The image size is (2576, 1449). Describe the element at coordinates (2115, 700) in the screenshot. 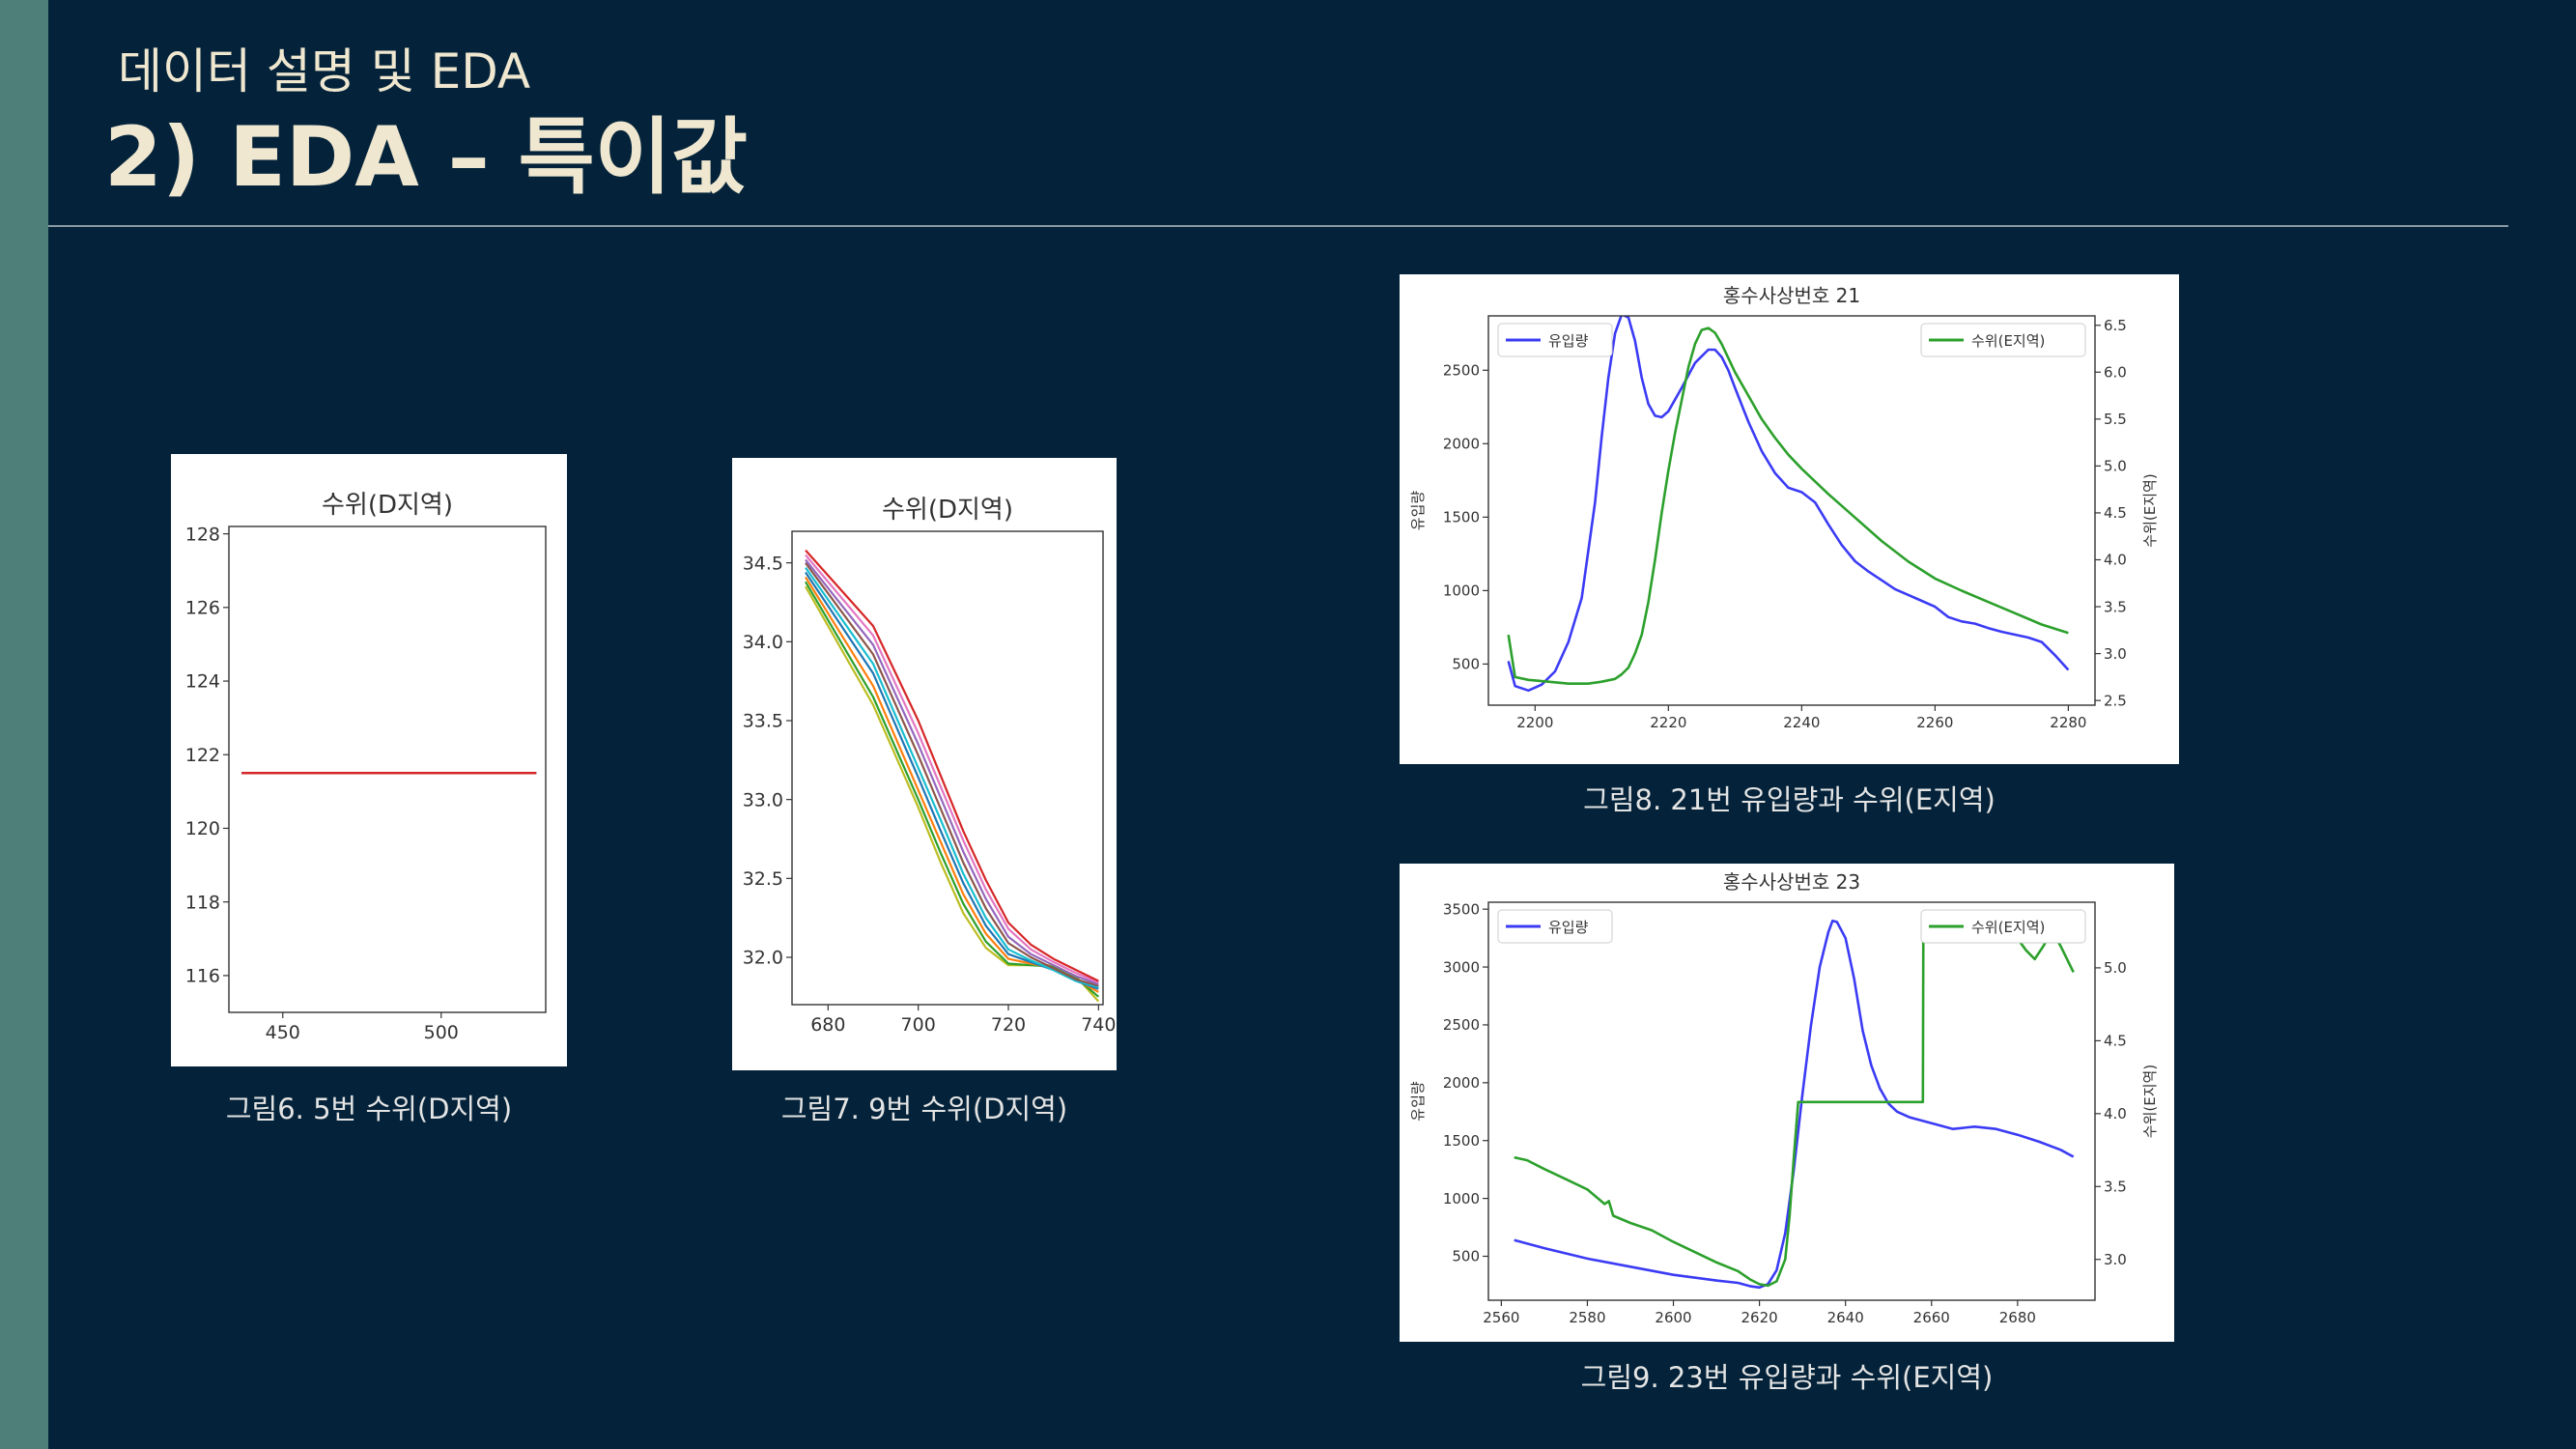

I see `y2-tick-label: 2.5` at that location.